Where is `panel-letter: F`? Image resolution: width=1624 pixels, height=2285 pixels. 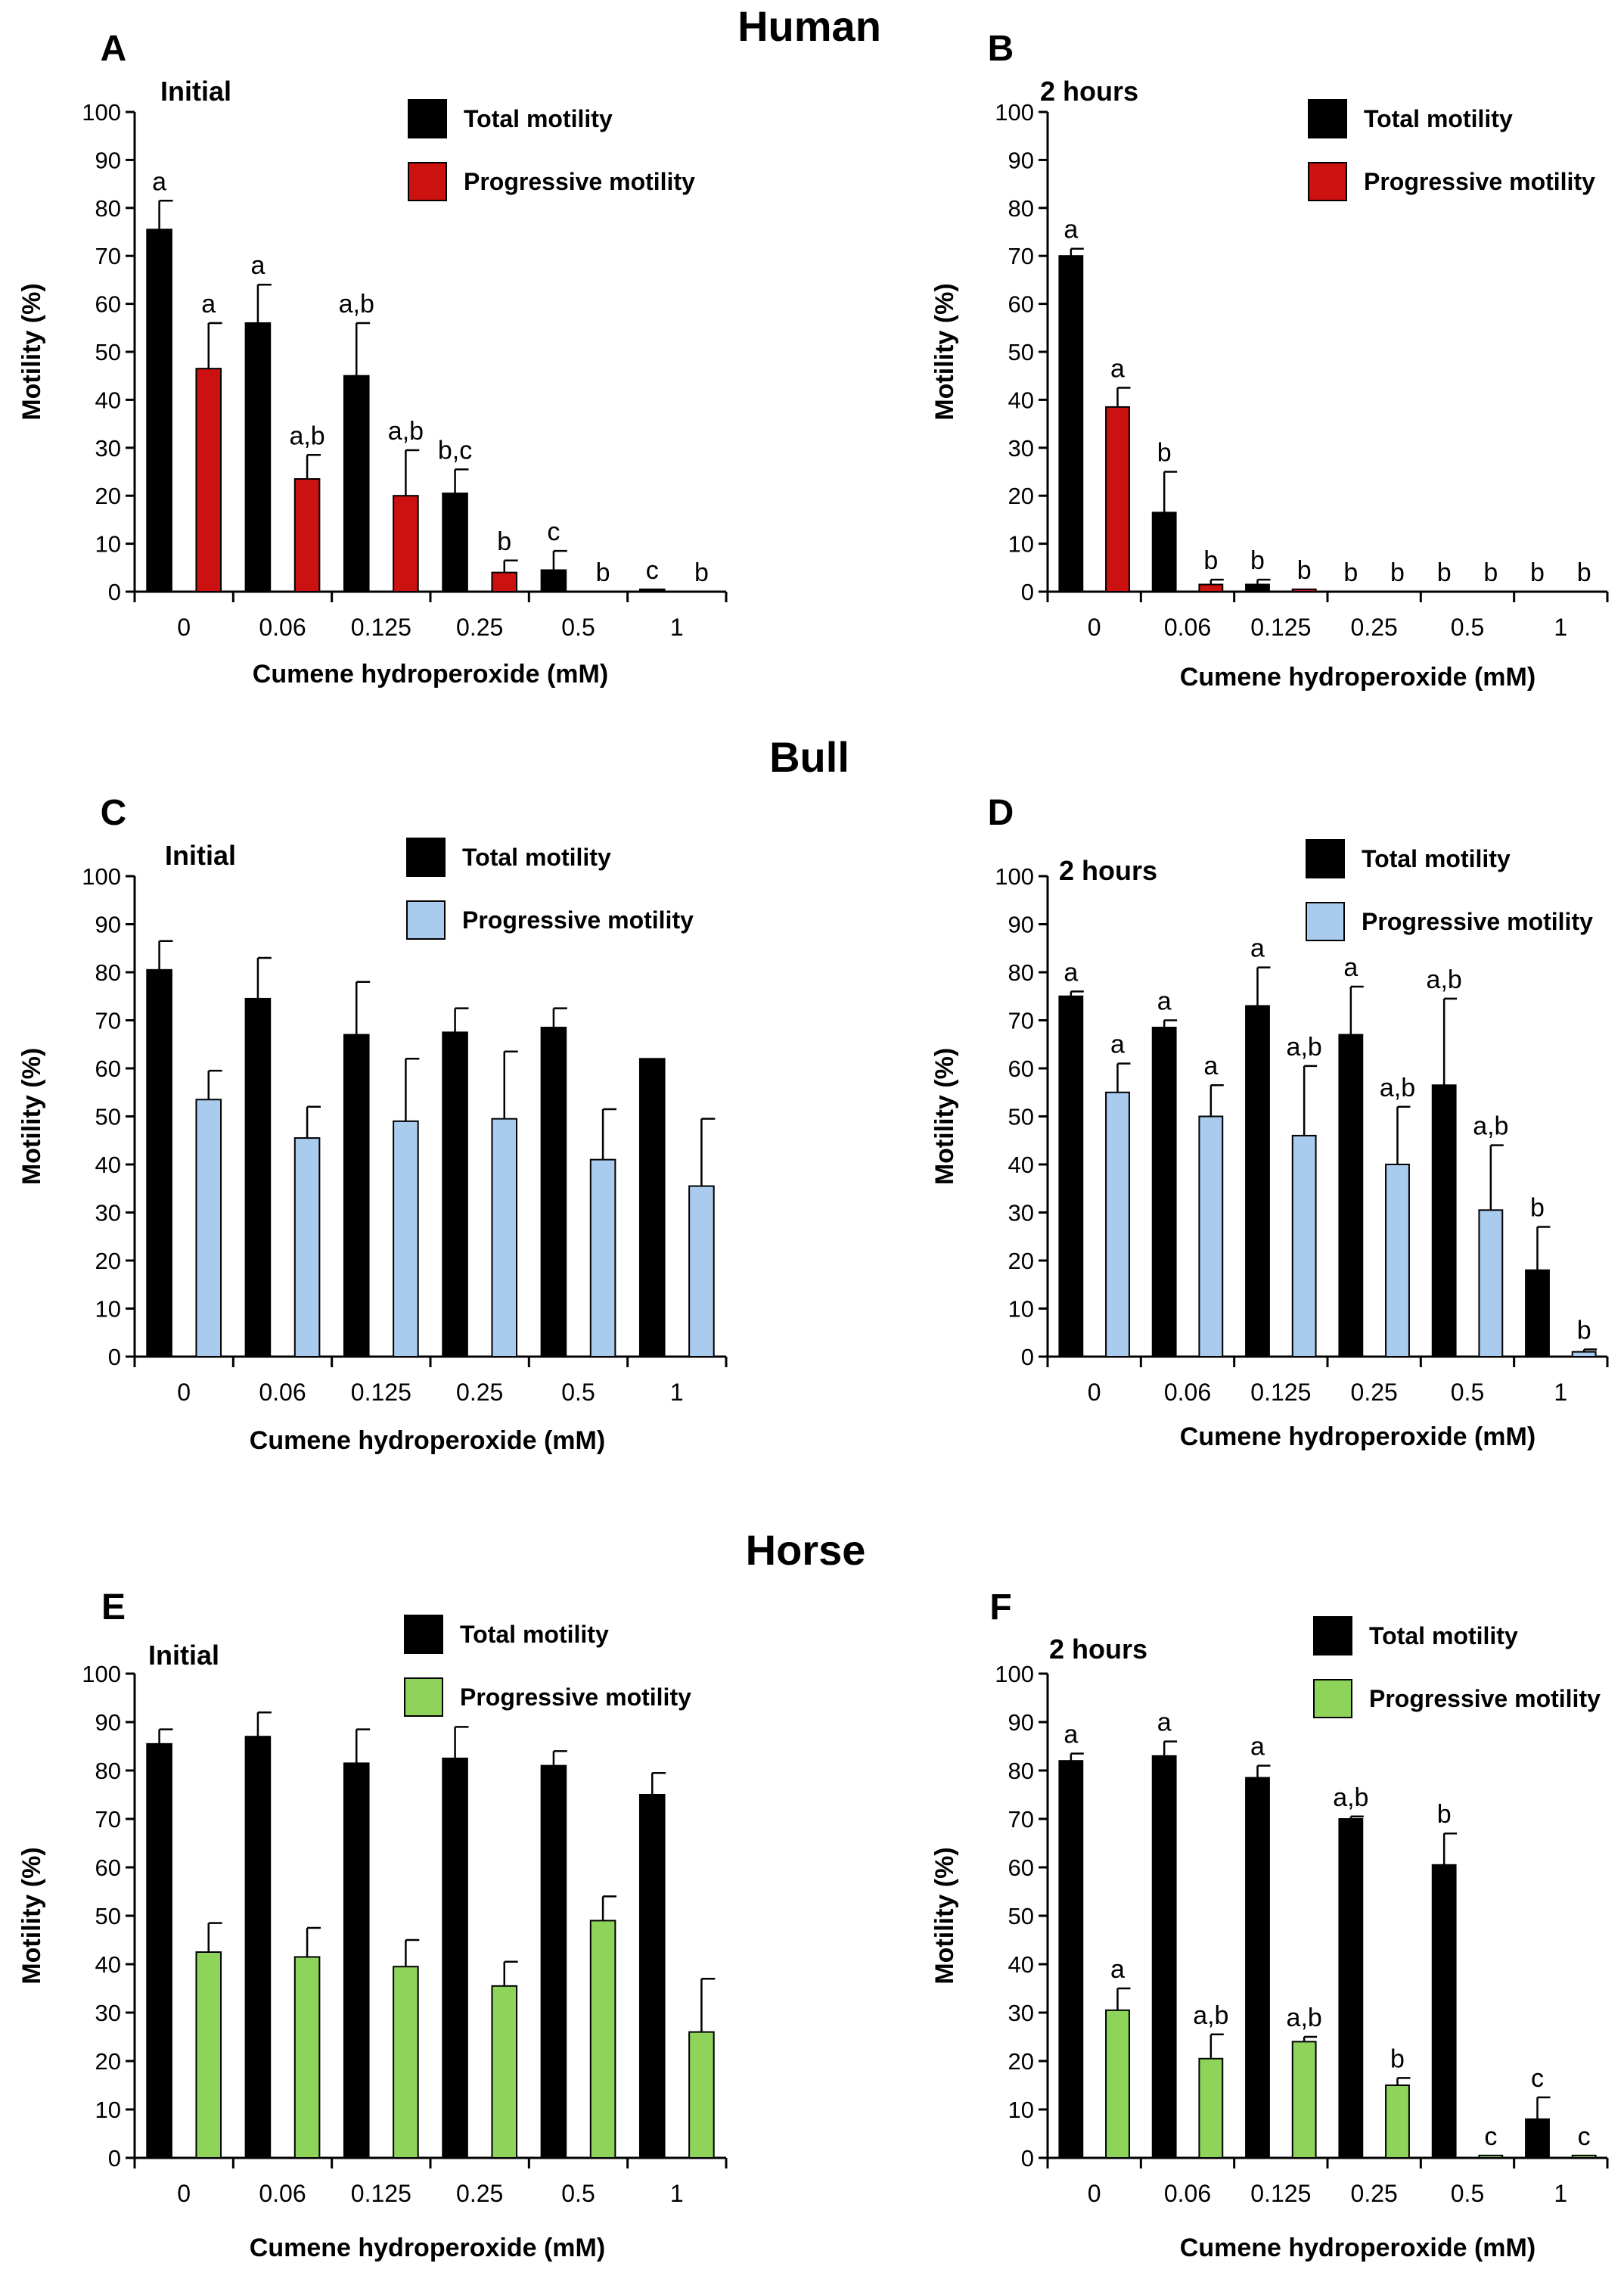 panel-letter: F is located at coordinates (1000, 1607).